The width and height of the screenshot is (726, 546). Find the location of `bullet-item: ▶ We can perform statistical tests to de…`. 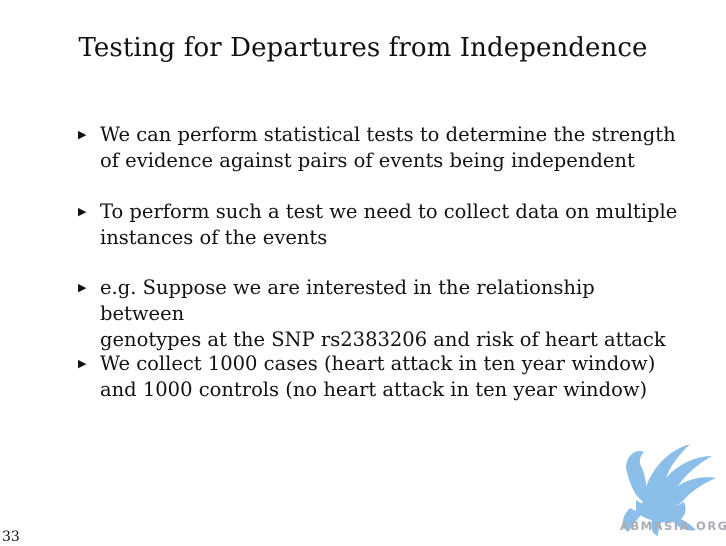

bullet-item: ▶ We can perform statistical tests to de… is located at coordinates (378, 148).